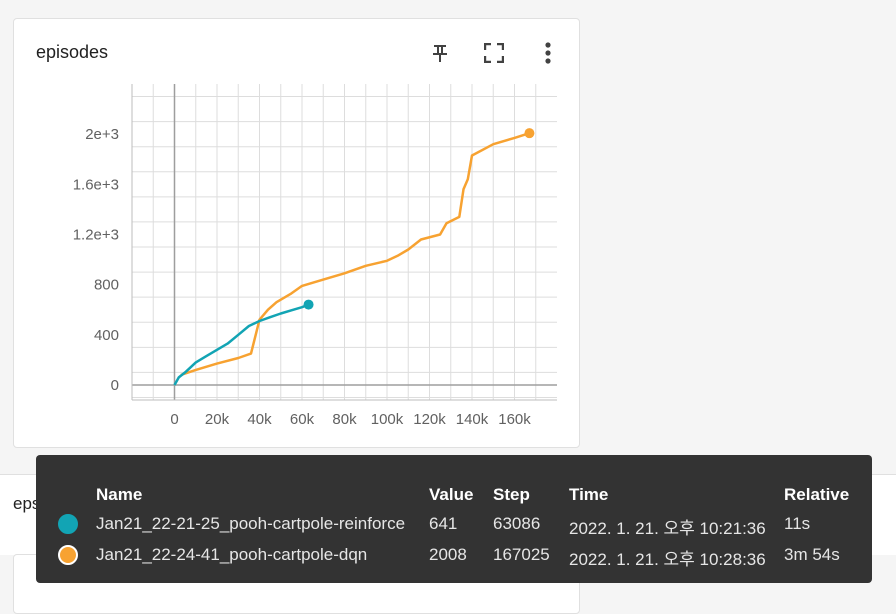 This screenshot has height=614, width=896. I want to click on row-value: 2008, so click(448, 554).